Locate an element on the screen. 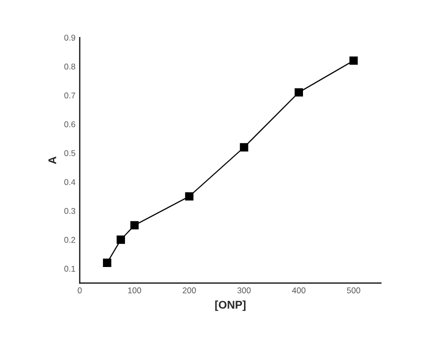  y-tick-label: 0.7 is located at coordinates (70, 95).